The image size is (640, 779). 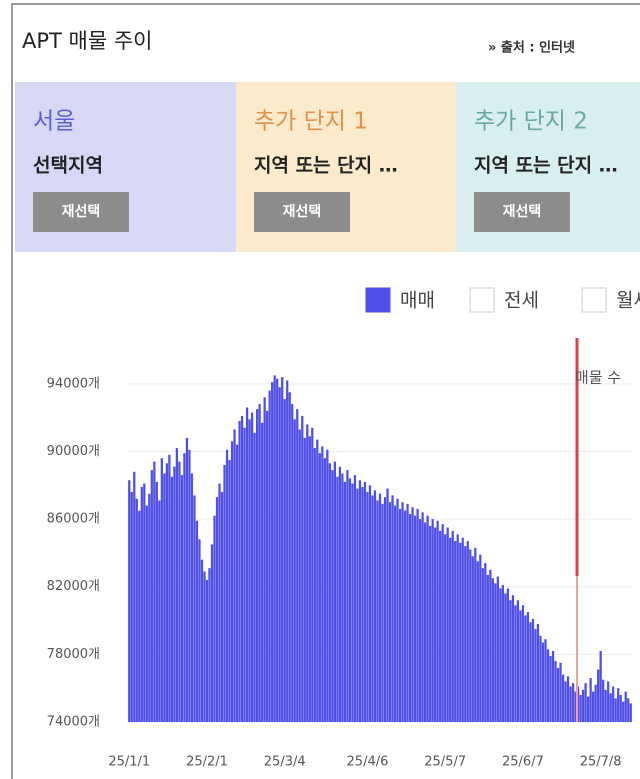 I want to click on x-tick-label: 25/1/1, so click(x=129, y=762).